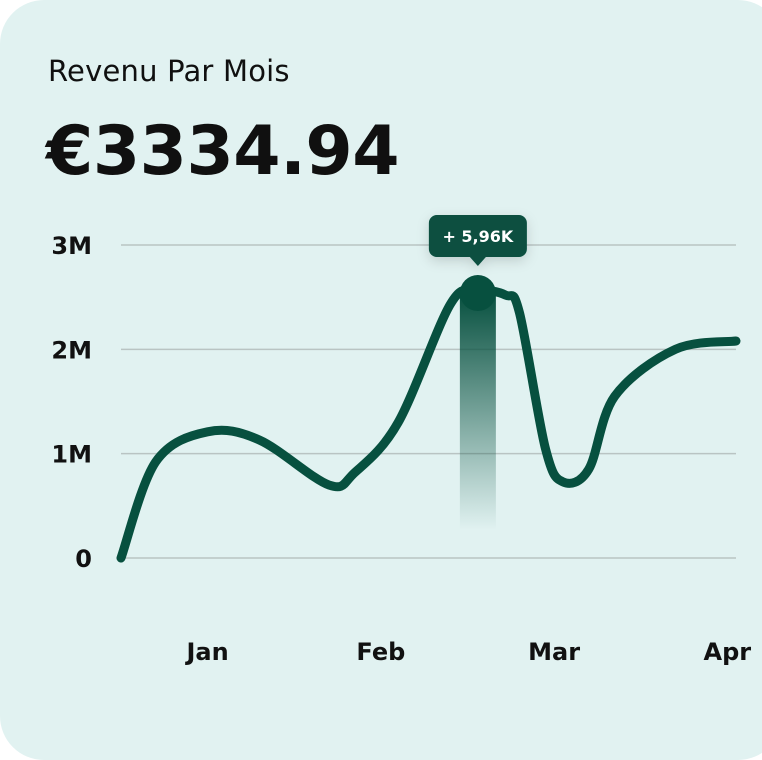  Describe the element at coordinates (477, 411) in the screenshot. I see `highlight-bar` at that location.